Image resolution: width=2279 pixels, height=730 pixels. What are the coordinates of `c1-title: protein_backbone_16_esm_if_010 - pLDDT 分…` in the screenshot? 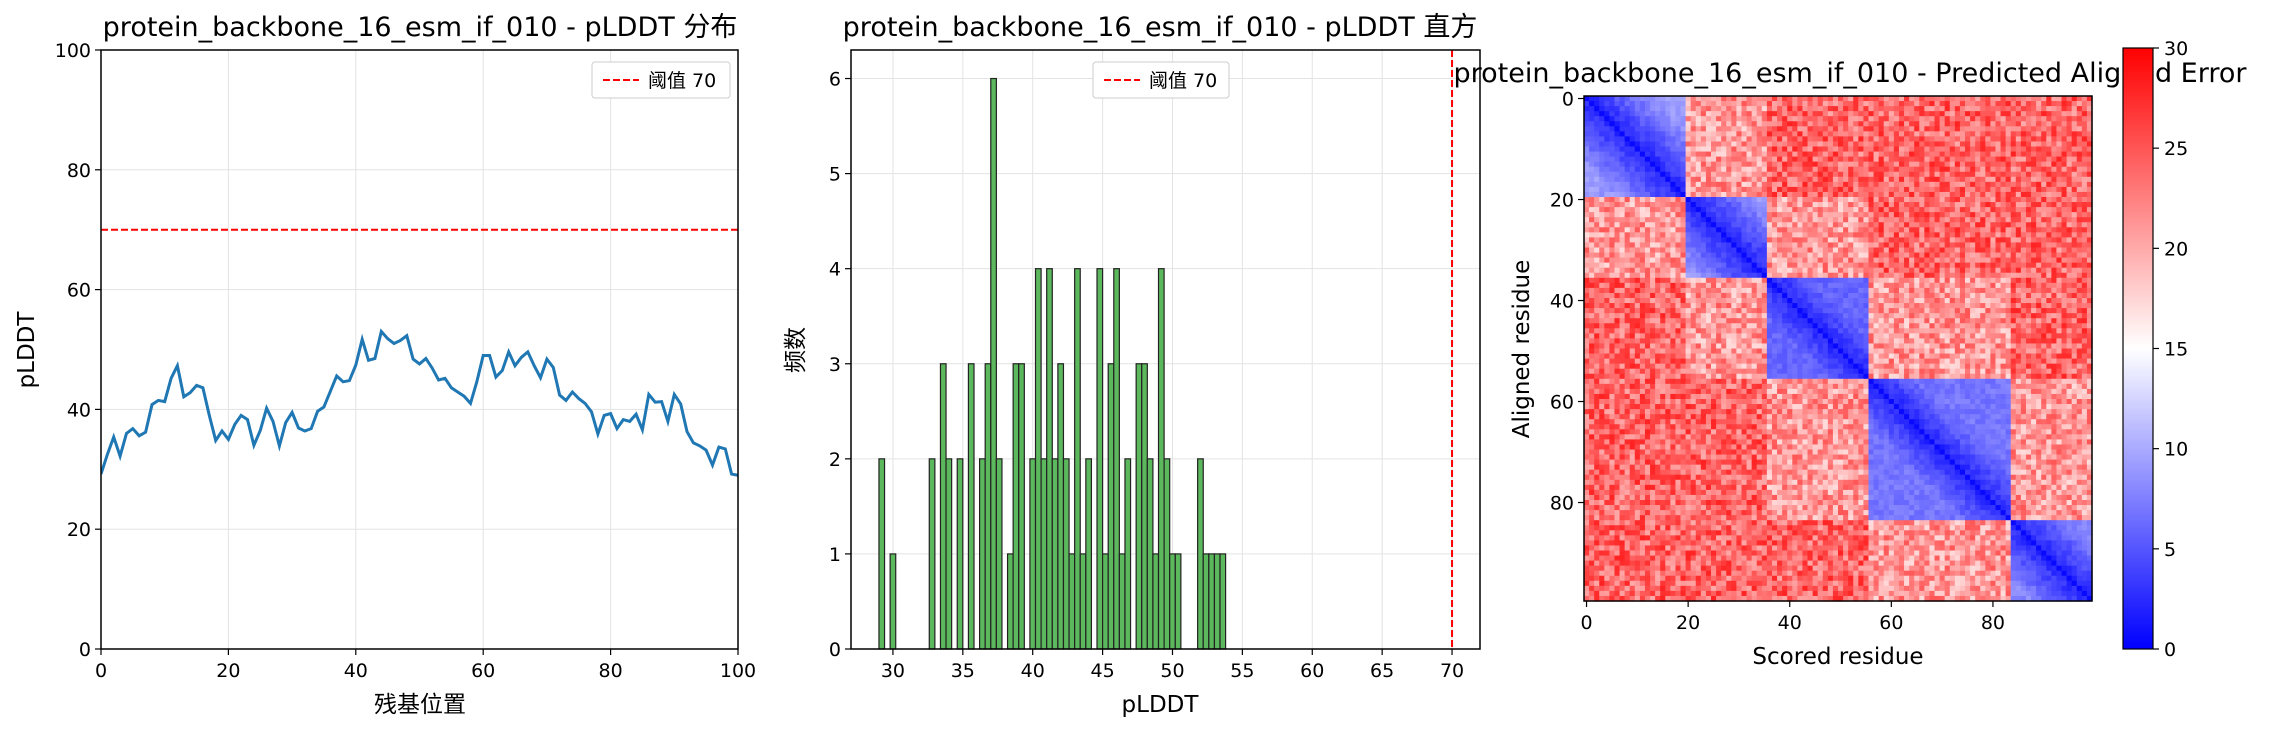 It's located at (420, 27).